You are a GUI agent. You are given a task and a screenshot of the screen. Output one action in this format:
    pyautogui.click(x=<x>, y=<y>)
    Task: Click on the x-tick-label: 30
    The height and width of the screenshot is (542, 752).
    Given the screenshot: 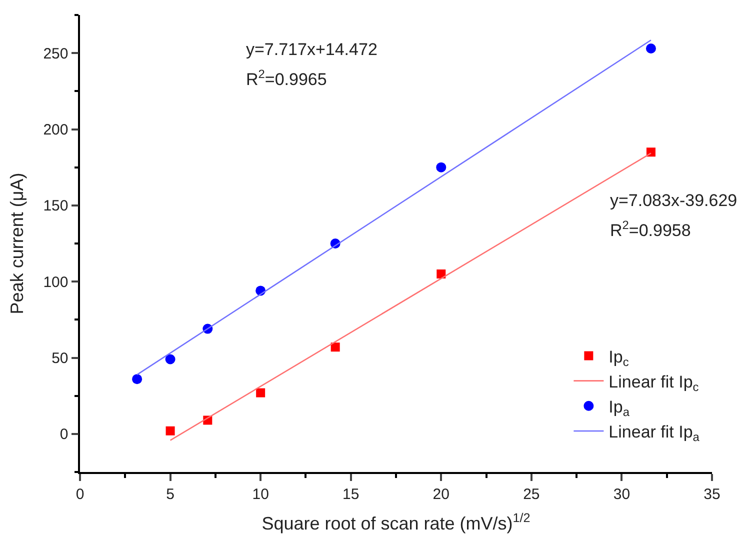 What is the action you would take?
    pyautogui.click(x=621, y=494)
    